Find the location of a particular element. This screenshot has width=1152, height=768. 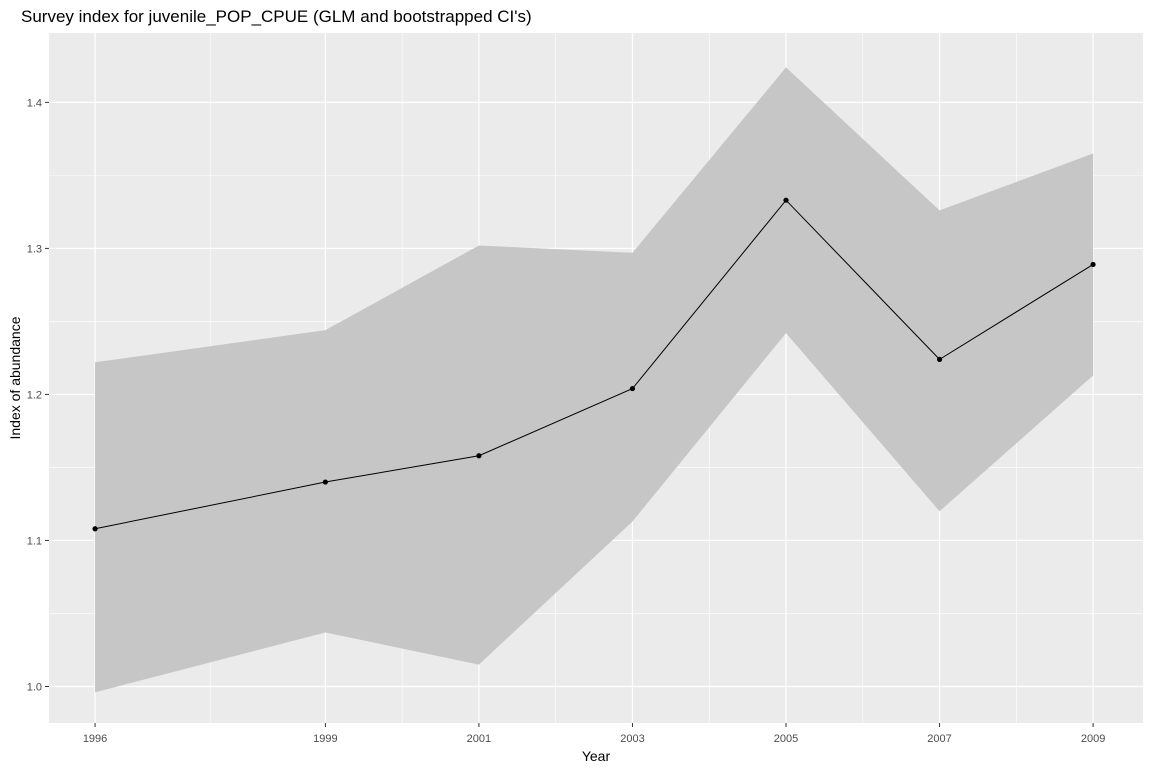

y-tick-label: 1.4 is located at coordinates (34, 103).